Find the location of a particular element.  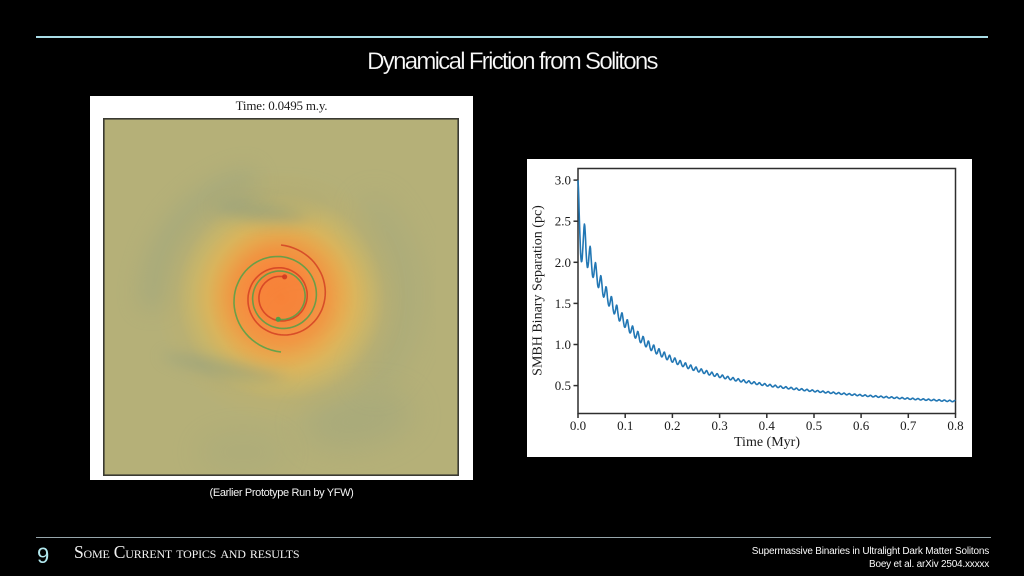

svg-text: 0.0 is located at coordinates (578, 425).